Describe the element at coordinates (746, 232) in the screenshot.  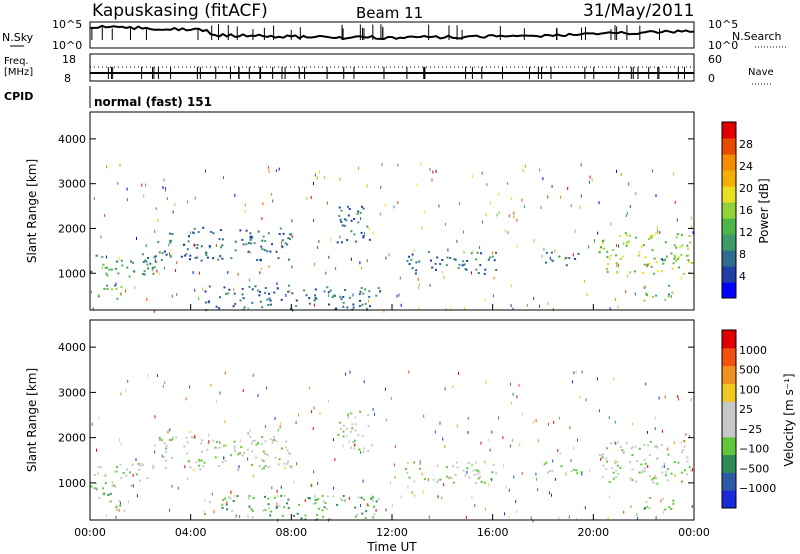
I see `colorbar-tick-label: 12` at that location.